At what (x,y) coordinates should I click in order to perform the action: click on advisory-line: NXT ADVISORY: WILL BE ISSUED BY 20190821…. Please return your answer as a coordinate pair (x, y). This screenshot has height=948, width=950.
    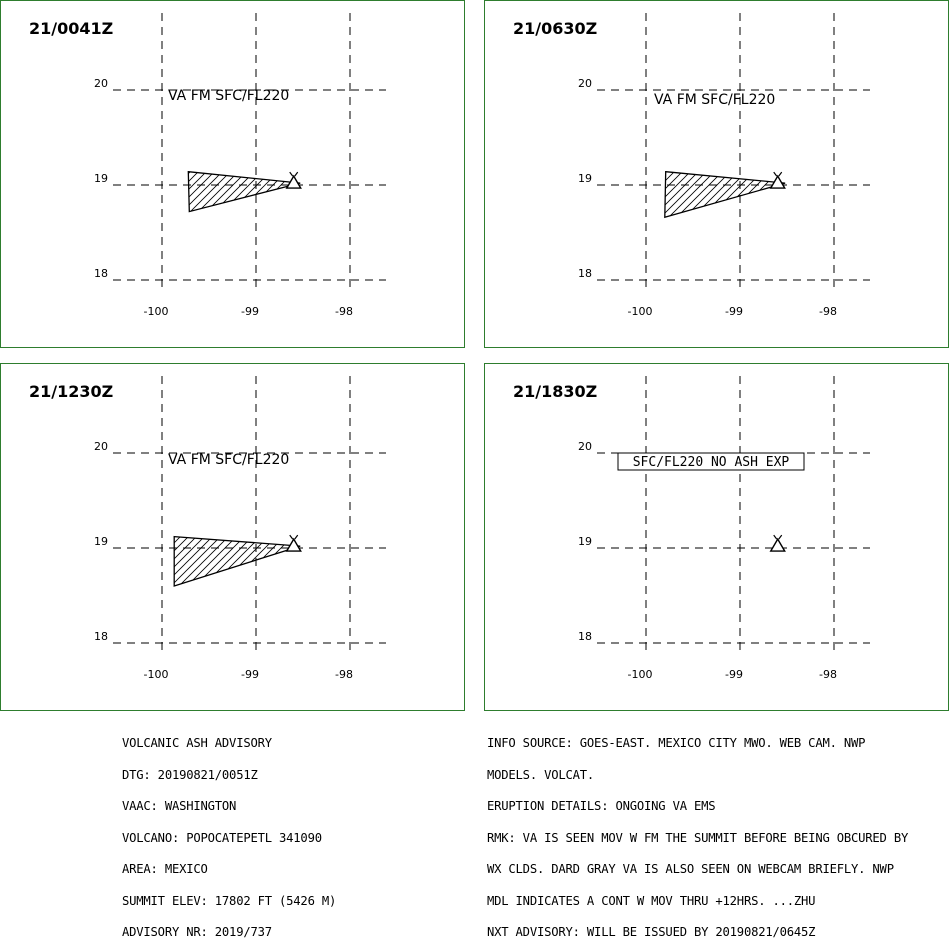
    Looking at the image, I should click on (651, 932).